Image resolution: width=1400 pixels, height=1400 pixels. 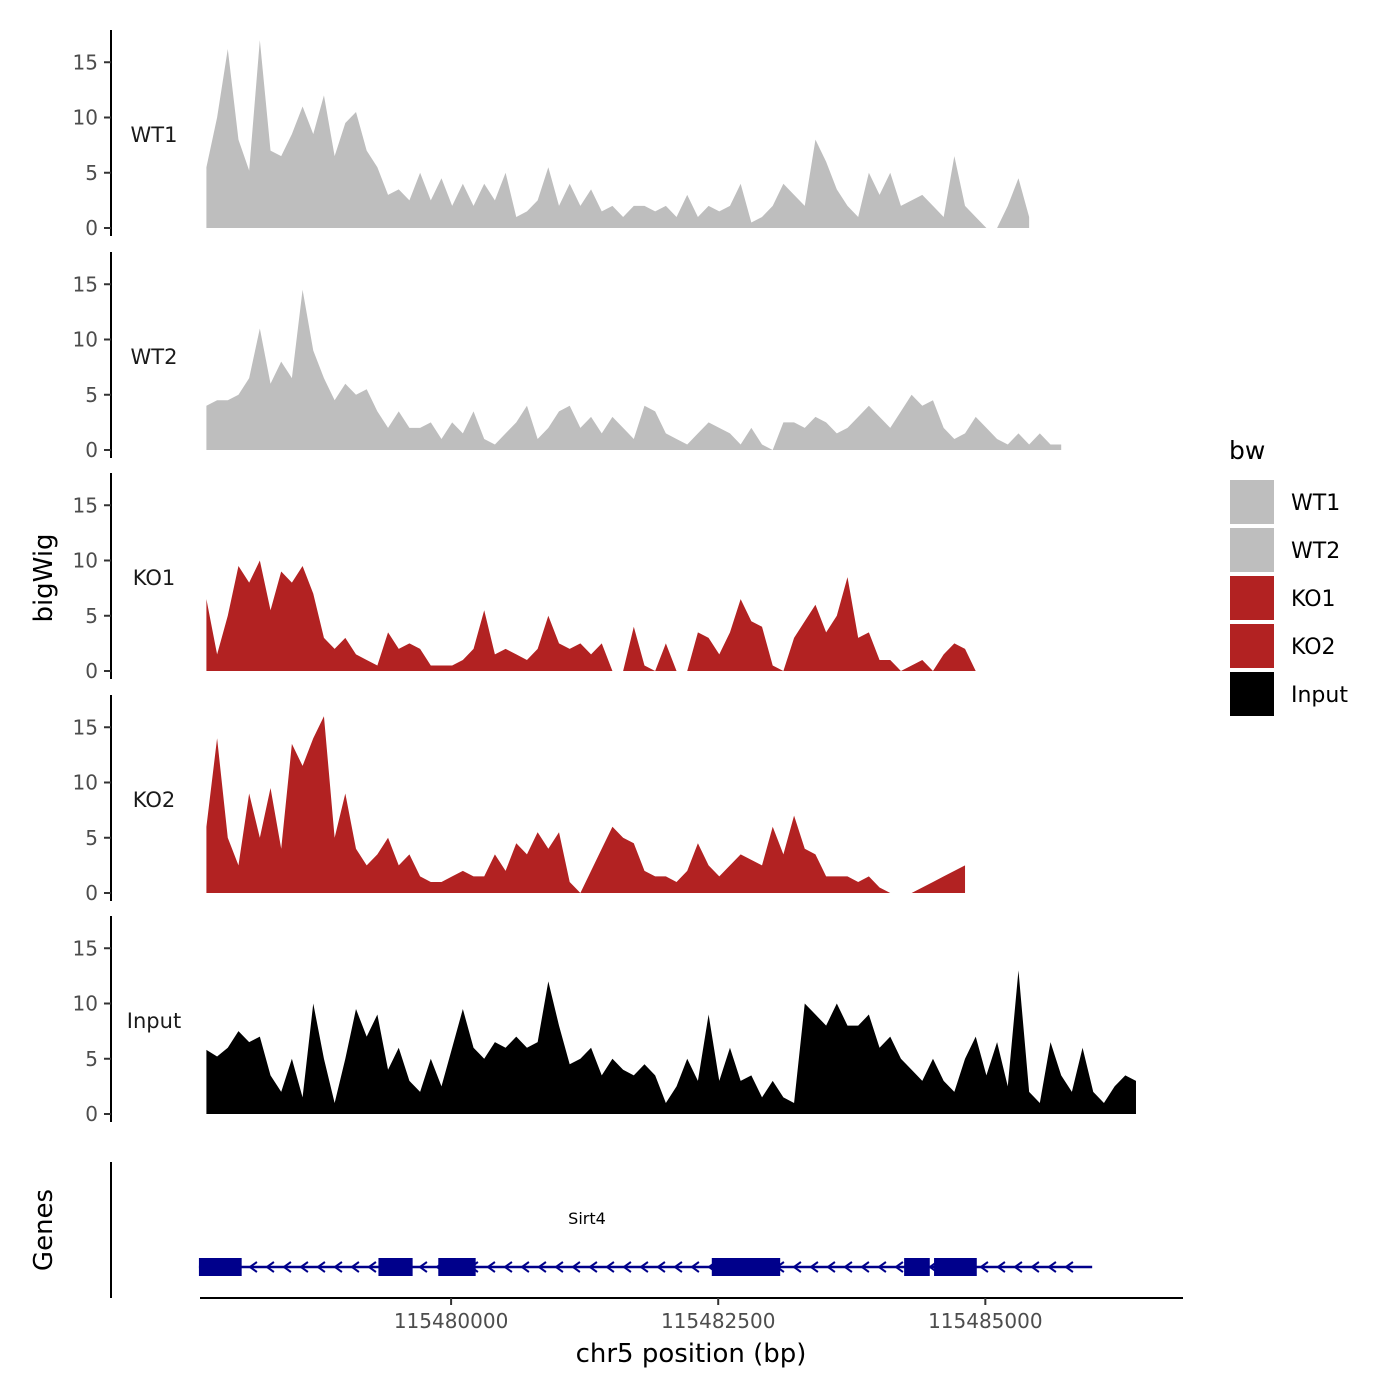 What do you see at coordinates (451, 1321) in the screenshot?
I see `x-tick-label: 115480000` at bounding box center [451, 1321].